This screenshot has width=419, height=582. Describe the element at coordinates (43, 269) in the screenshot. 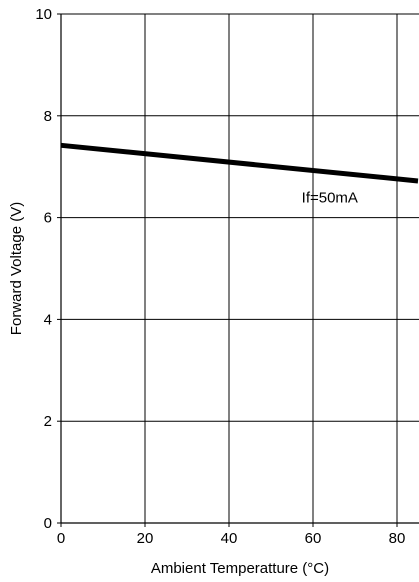

I see `y-tick-labels: 0 2 4 6 8 10` at that location.